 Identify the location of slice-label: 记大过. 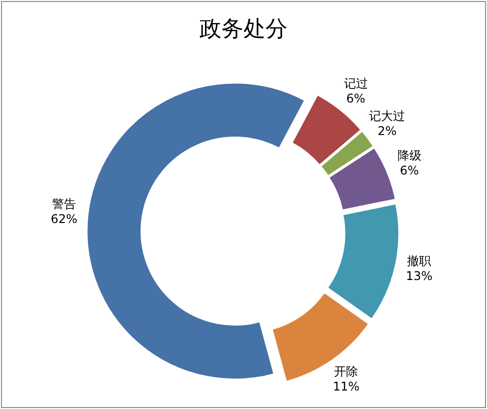
(387, 116).